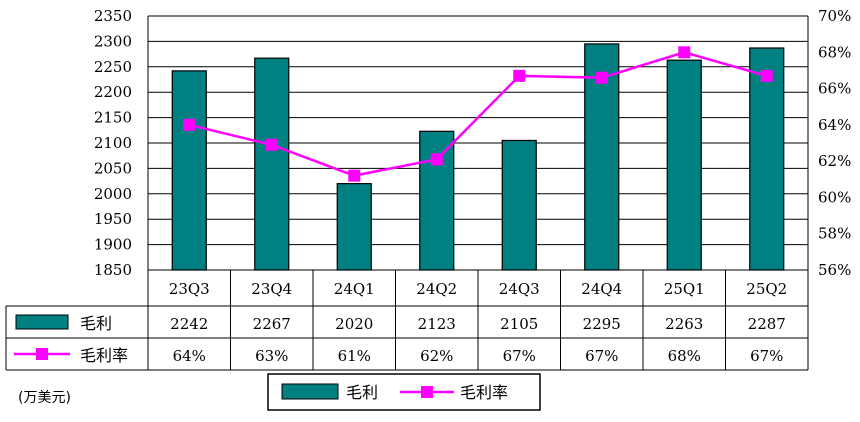 The height and width of the screenshot is (422, 860). I want to click on table-value-margin: 63%, so click(271, 356).